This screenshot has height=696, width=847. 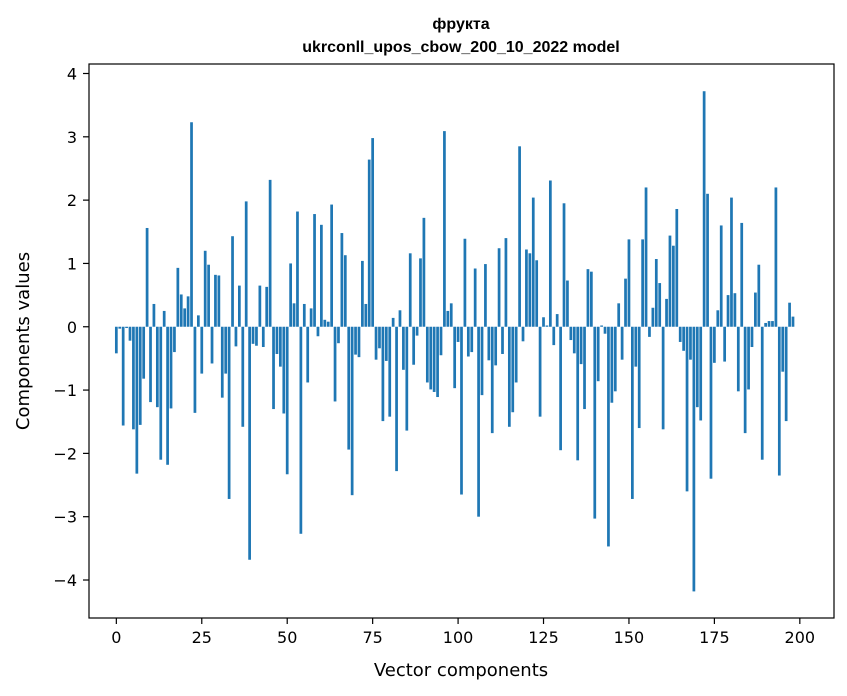 I want to click on x-tick-label: 150, so click(x=629, y=637).